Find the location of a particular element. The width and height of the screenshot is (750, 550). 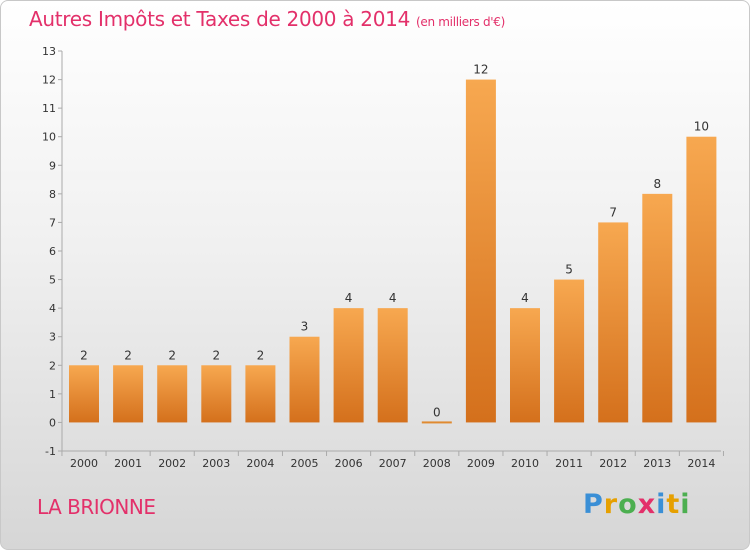

y-tick-label: 3 is located at coordinates (52, 337).